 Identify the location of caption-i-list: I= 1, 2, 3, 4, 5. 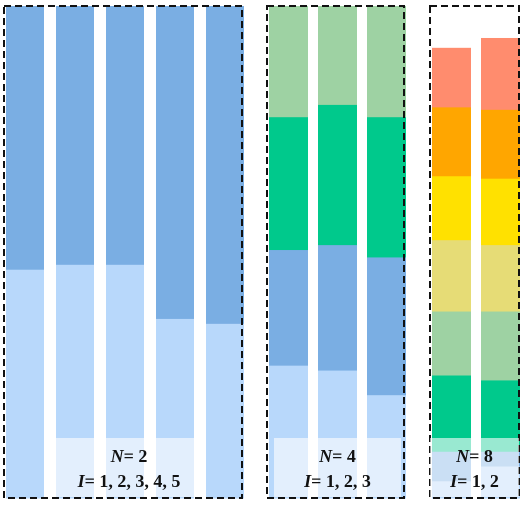
(129, 481).